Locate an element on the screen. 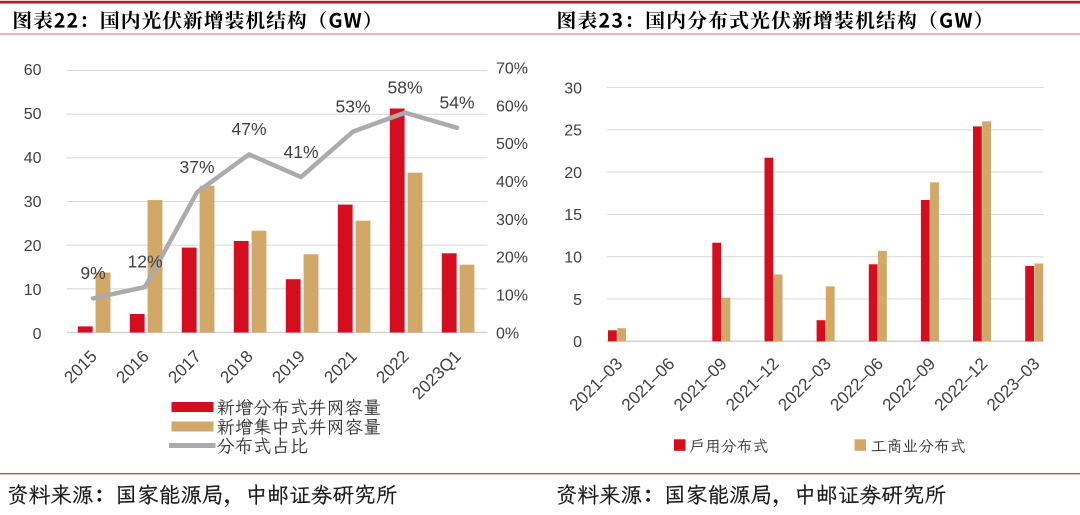 The width and height of the screenshot is (1080, 515). svg-text: 70% is located at coordinates (512, 69).